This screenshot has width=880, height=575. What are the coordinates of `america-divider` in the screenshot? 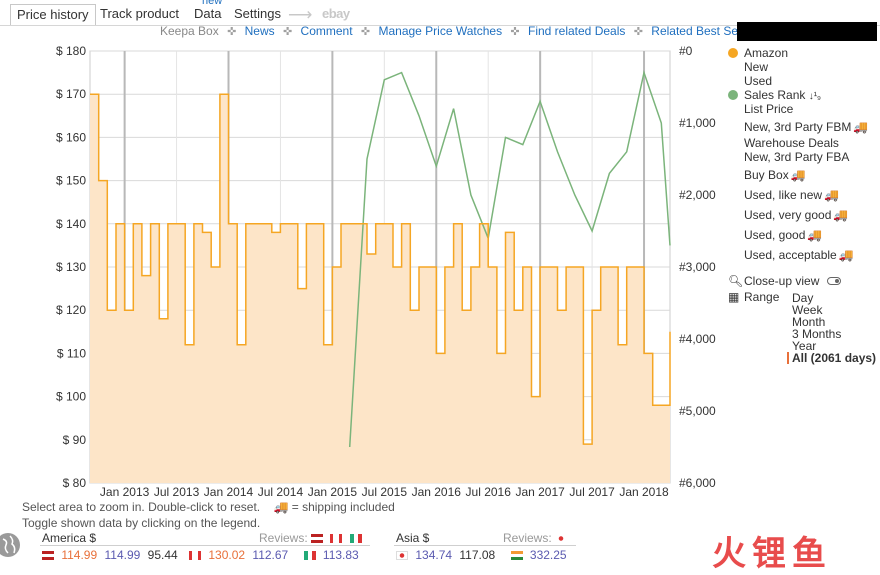 It's located at (205, 545).